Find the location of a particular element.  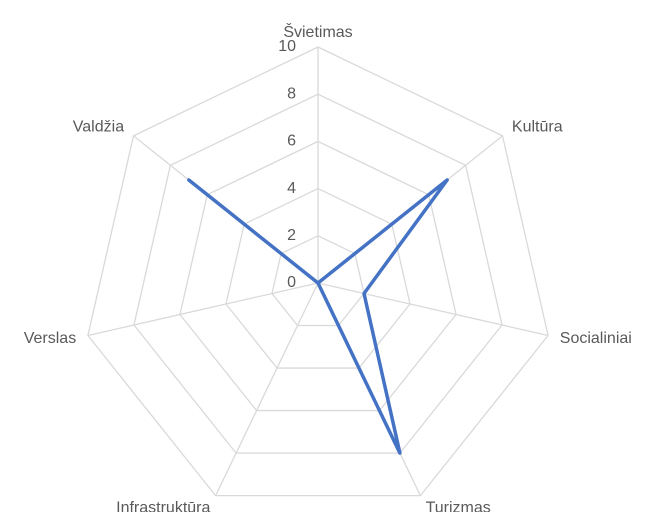

r-tick-label: 2 is located at coordinates (291, 235).